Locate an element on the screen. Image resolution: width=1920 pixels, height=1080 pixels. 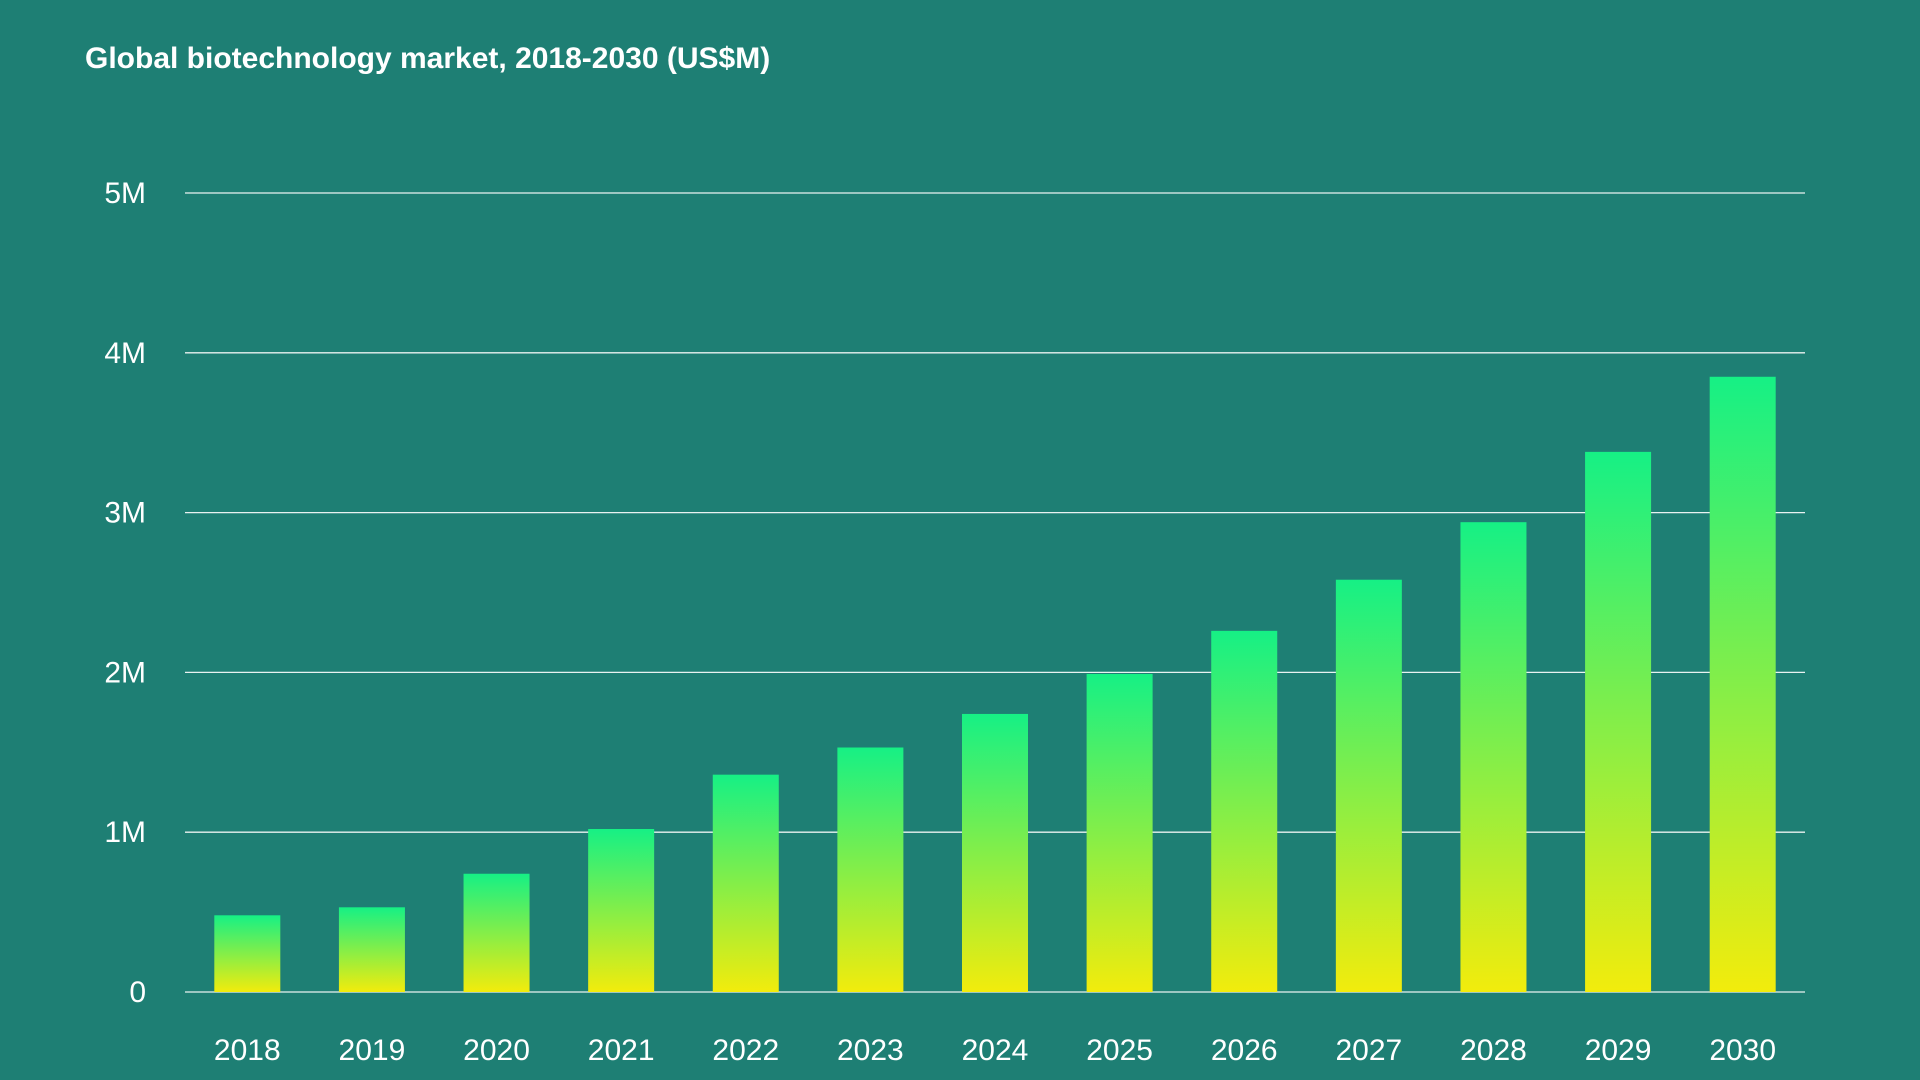
y-tick-label: 5M is located at coordinates (125, 193).